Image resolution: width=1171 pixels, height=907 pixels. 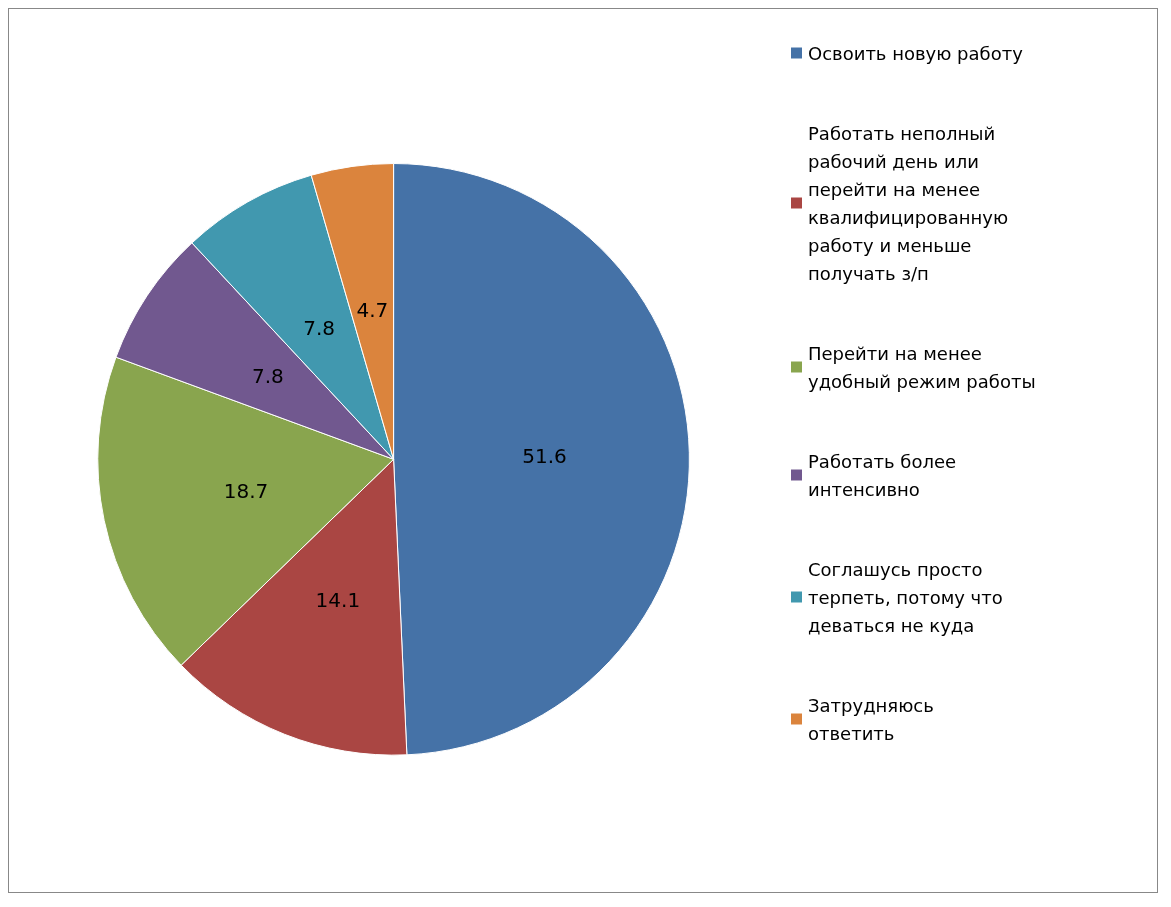 What do you see at coordinates (922, 367) in the screenshot?
I see `legend-label: Перейти на менее удобный режим работы` at bounding box center [922, 367].